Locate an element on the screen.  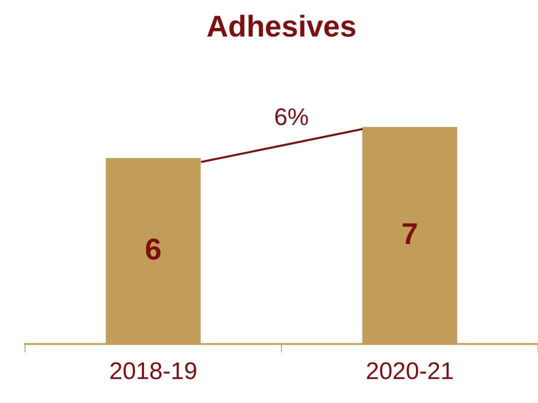
x-tick-label: 2018-19 is located at coordinates (153, 372).